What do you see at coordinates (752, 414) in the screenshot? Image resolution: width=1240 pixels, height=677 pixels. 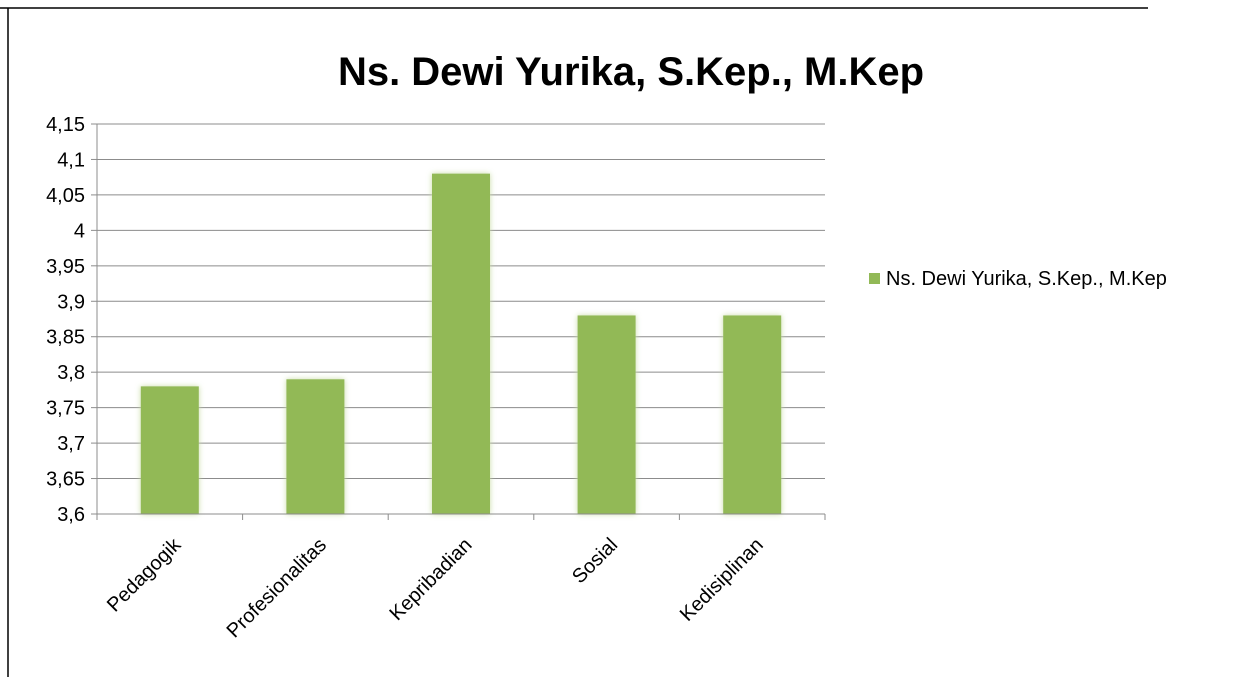 I see `bar-kedisiplinan` at bounding box center [752, 414].